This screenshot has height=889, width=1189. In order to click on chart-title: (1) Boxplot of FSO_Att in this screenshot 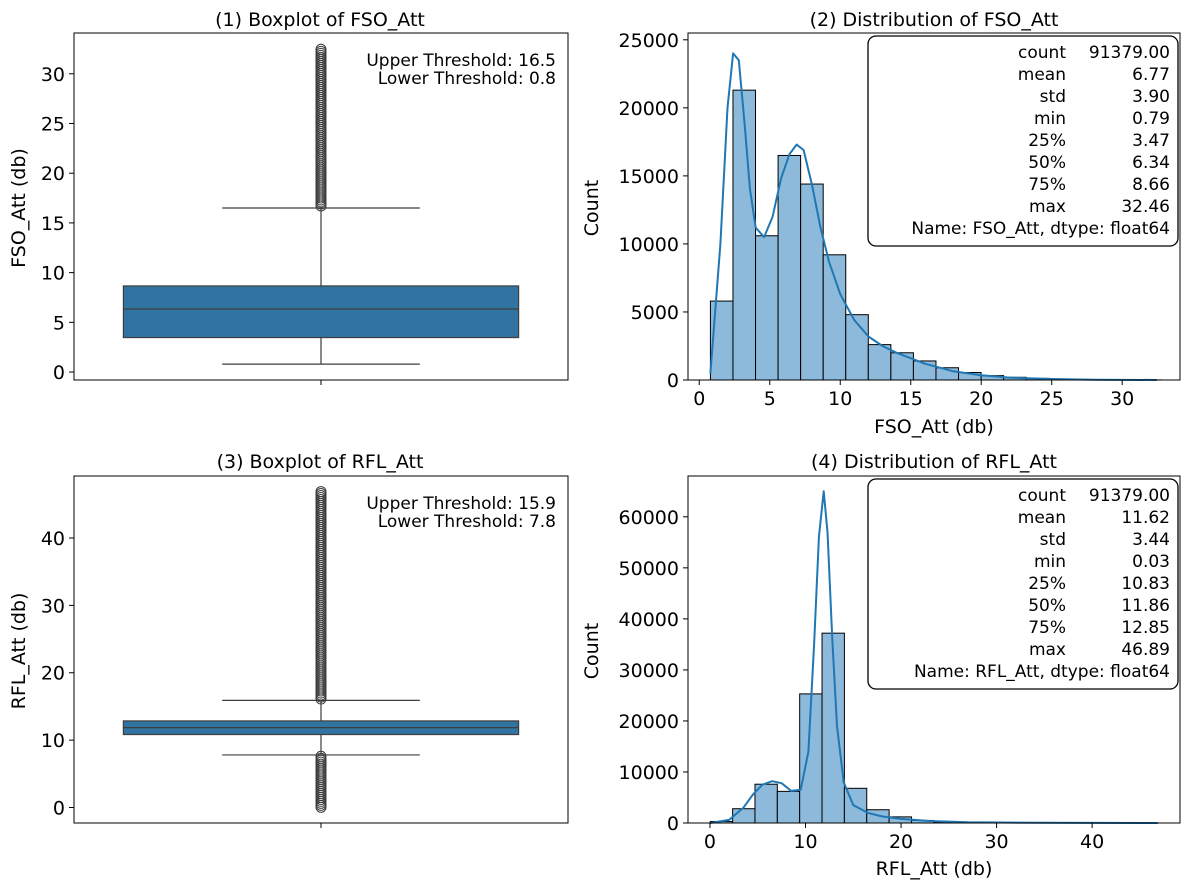, I will do `click(320, 20)`.